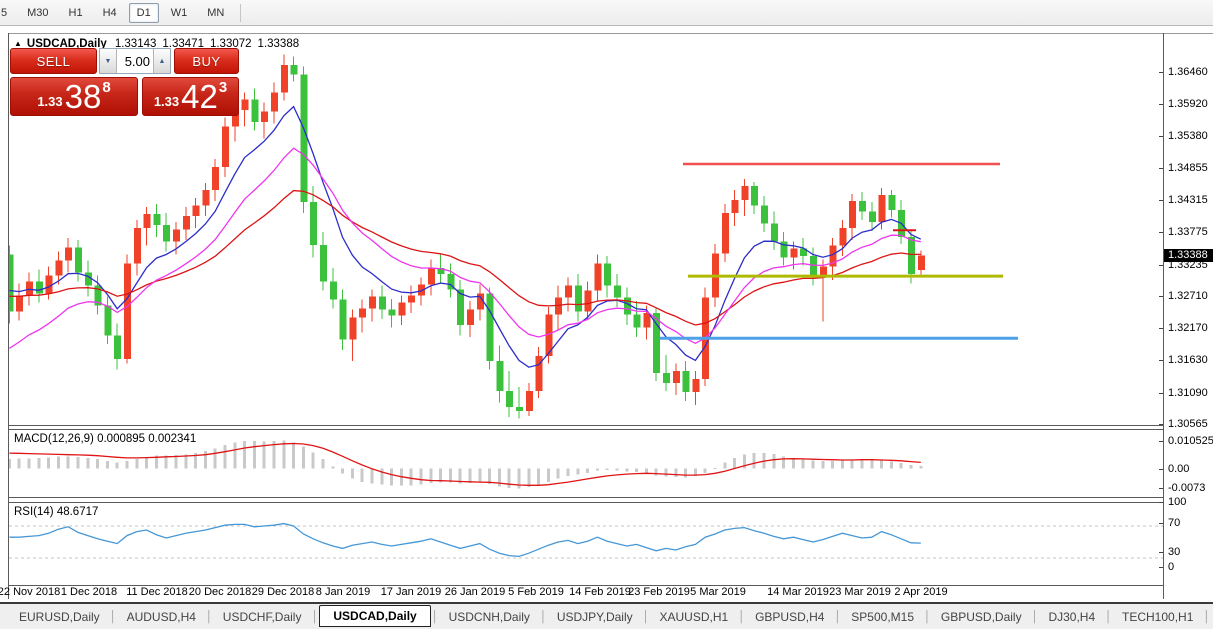 The image size is (1213, 629). Describe the element at coordinates (798, 592) in the screenshot. I see `date-axis-label: 14 Mar 2019` at that location.